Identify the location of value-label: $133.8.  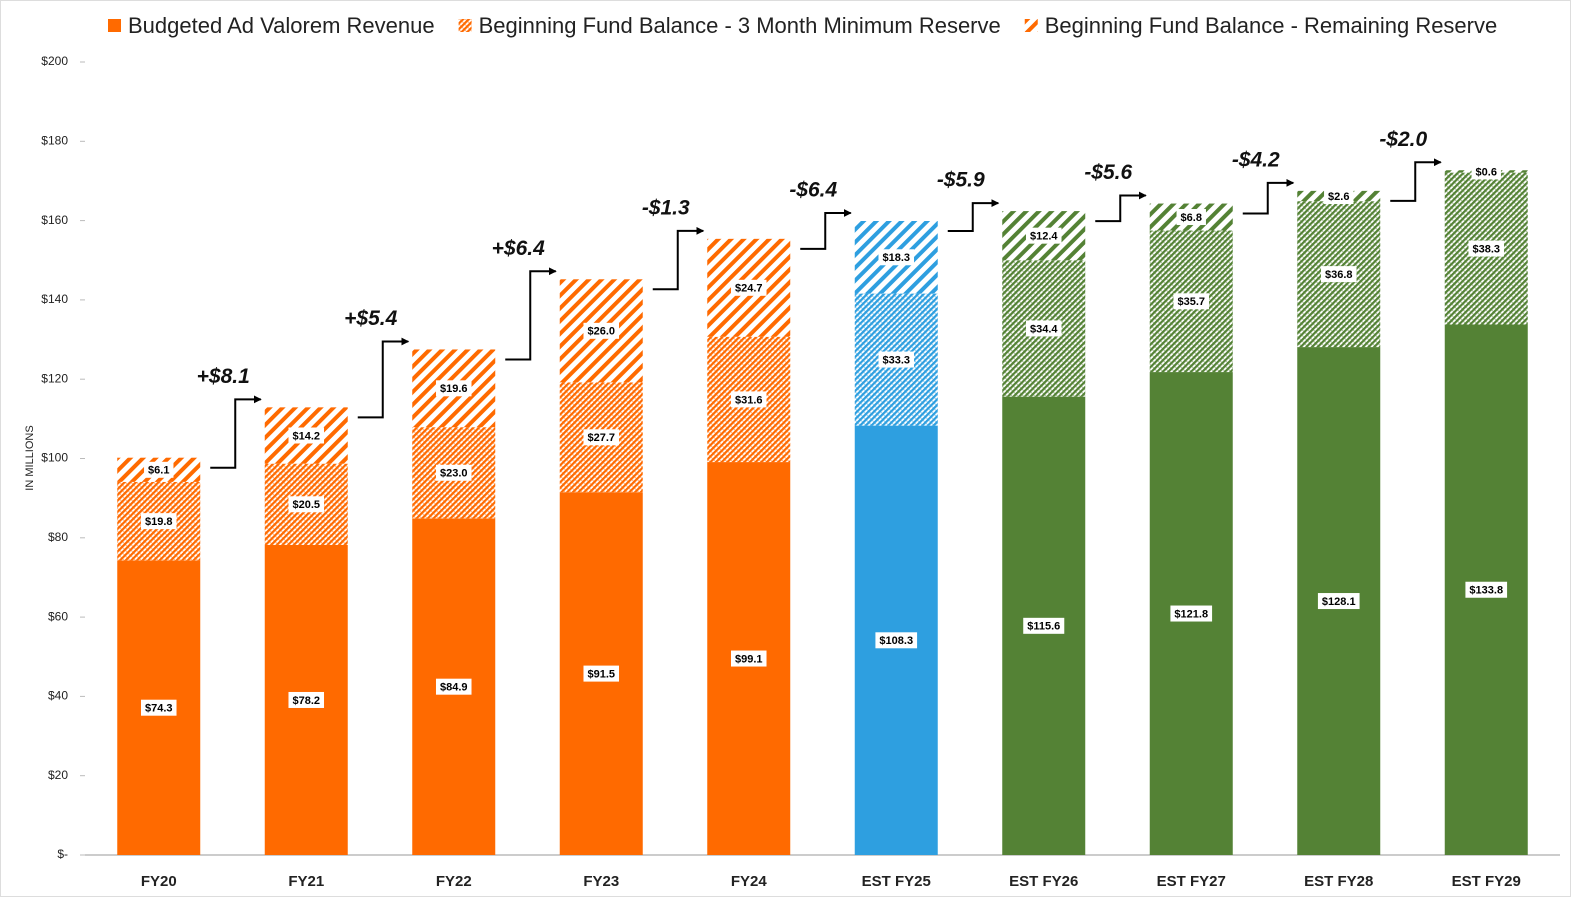
(1486, 591).